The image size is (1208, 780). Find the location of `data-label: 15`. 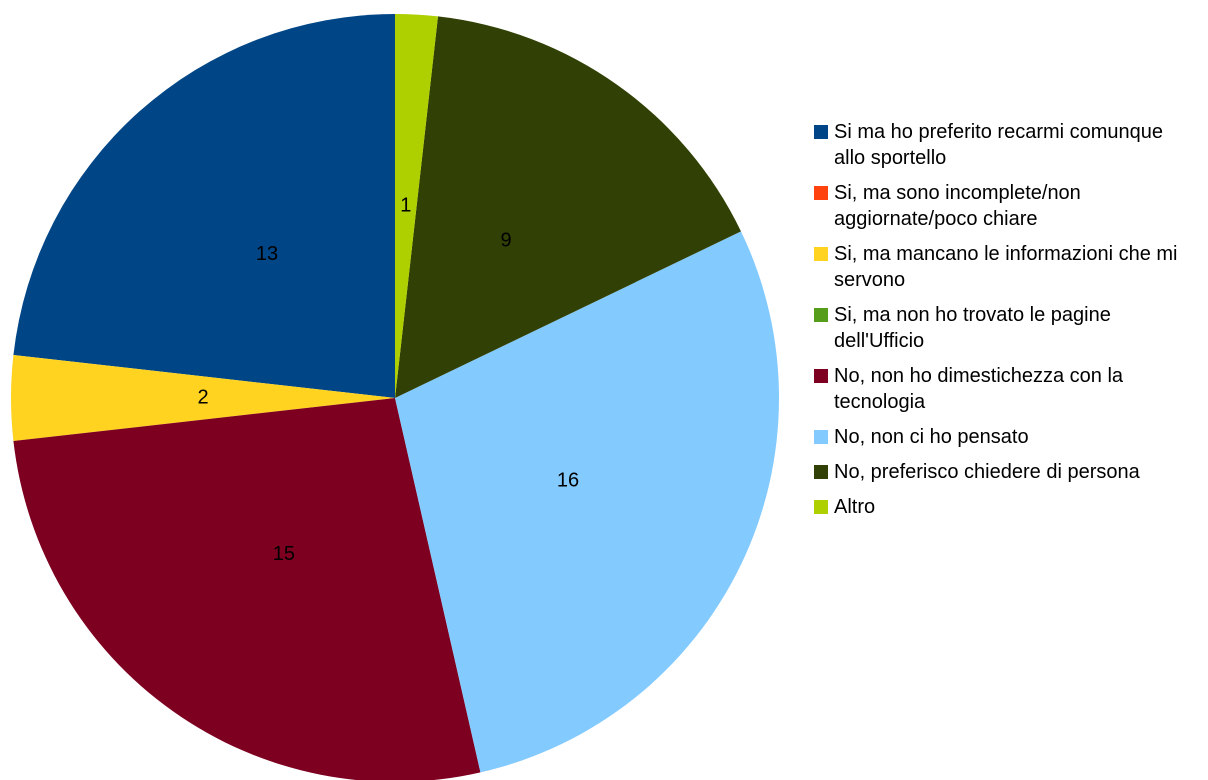

data-label: 15 is located at coordinates (284, 554).